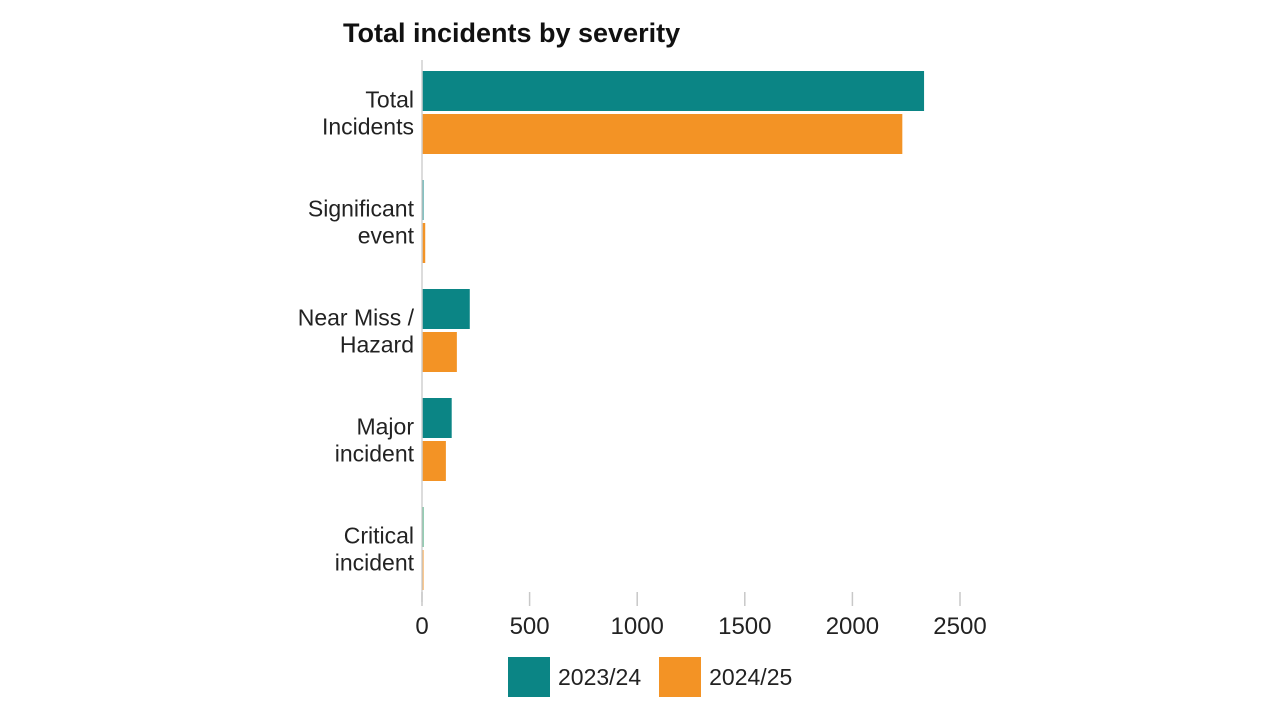 This screenshot has width=1280, height=720. I want to click on legend-item-2024: 2024/25, so click(734, 677).